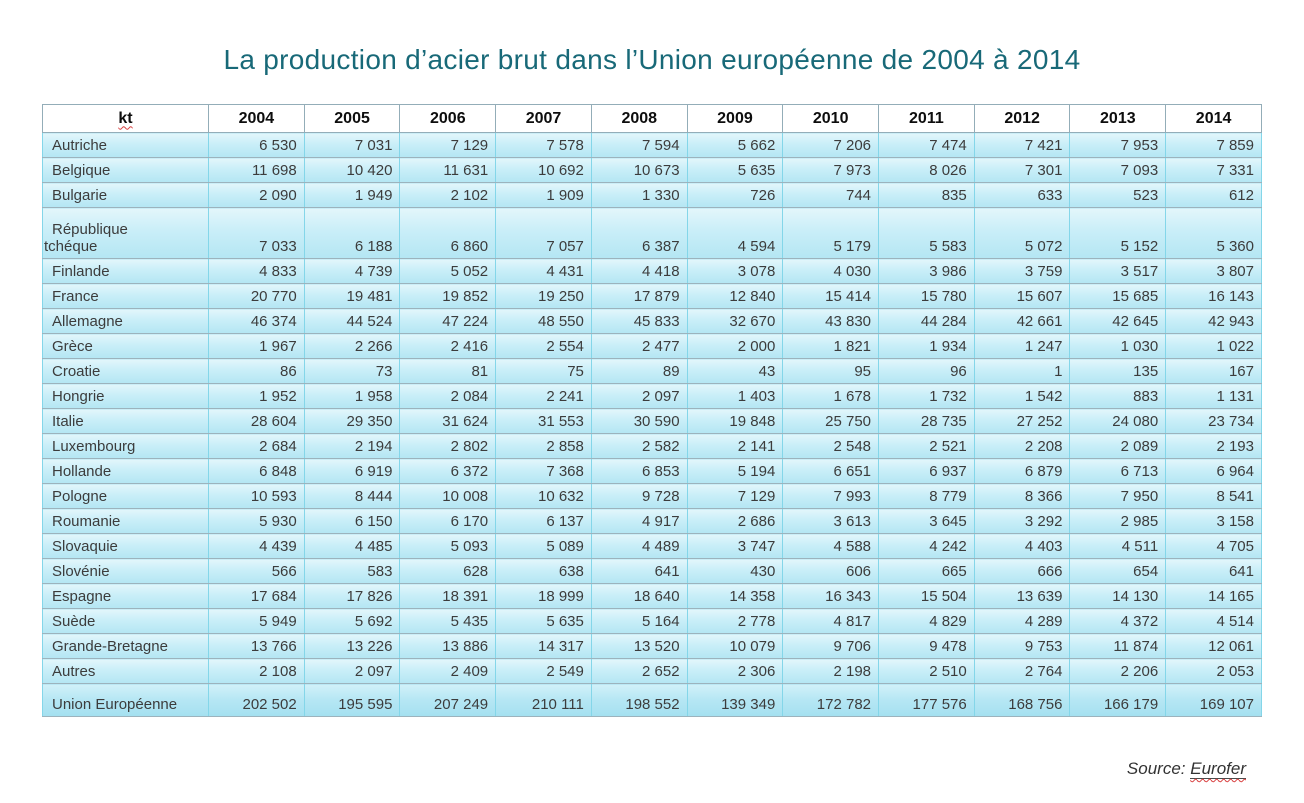 This screenshot has height=803, width=1304. I want to click on value-cell: 3 078, so click(735, 271).